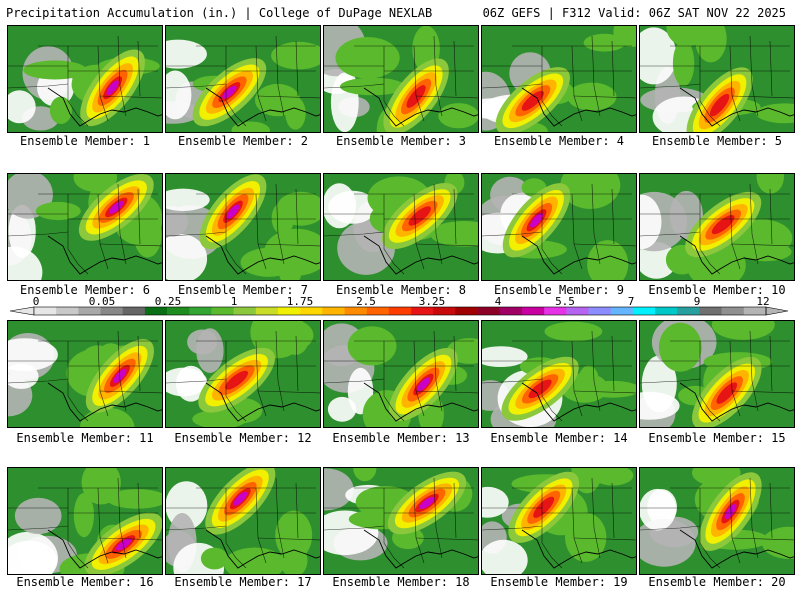 The width and height of the screenshot is (800, 600). Describe the element at coordinates (777, 311) in the screenshot. I see `colorbar-max-arrow` at that location.